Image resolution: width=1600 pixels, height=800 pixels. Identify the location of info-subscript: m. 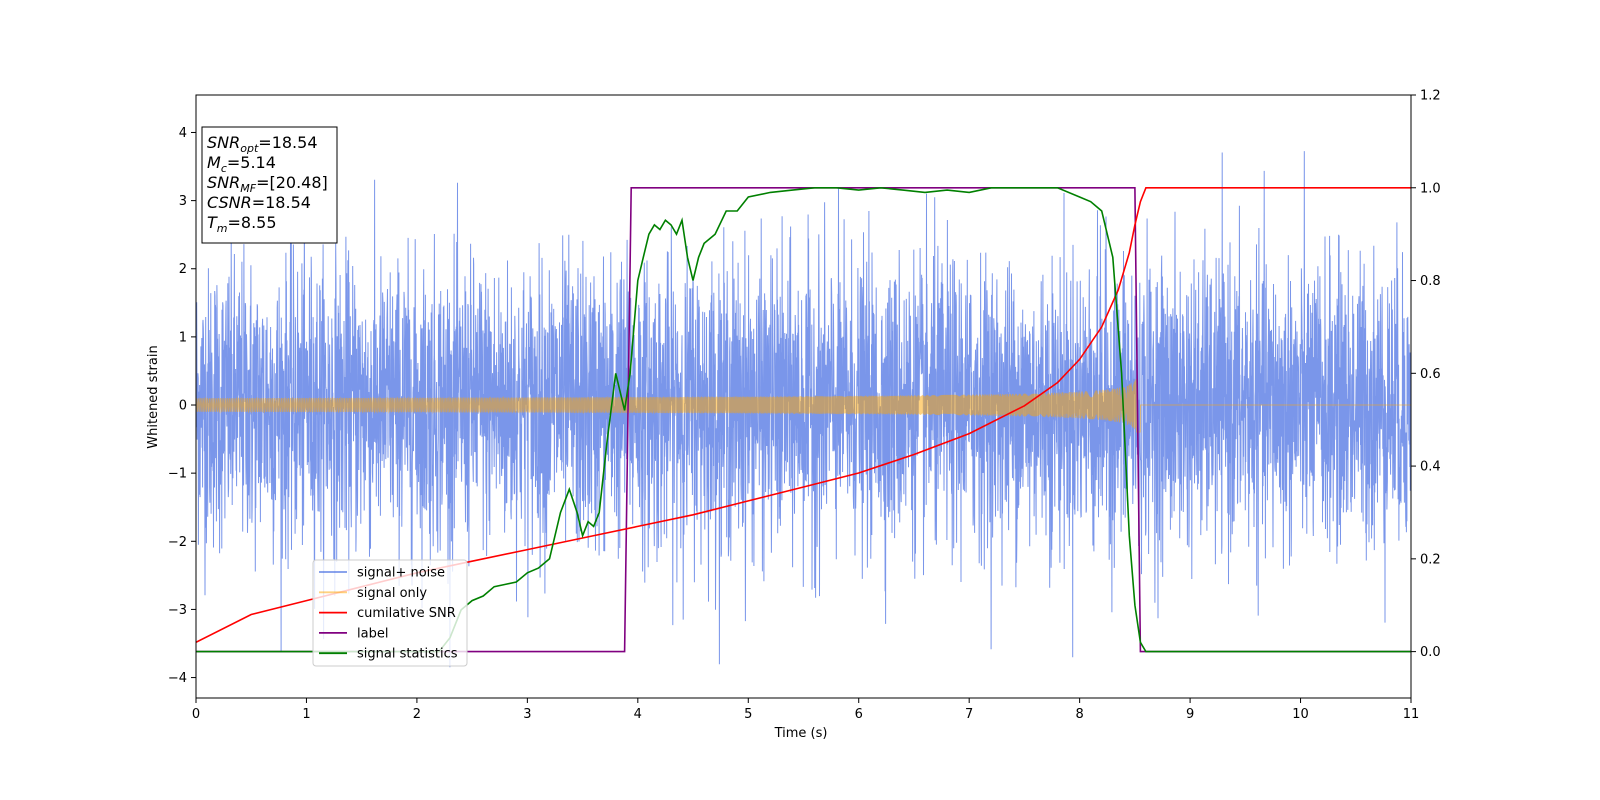
(222, 228).